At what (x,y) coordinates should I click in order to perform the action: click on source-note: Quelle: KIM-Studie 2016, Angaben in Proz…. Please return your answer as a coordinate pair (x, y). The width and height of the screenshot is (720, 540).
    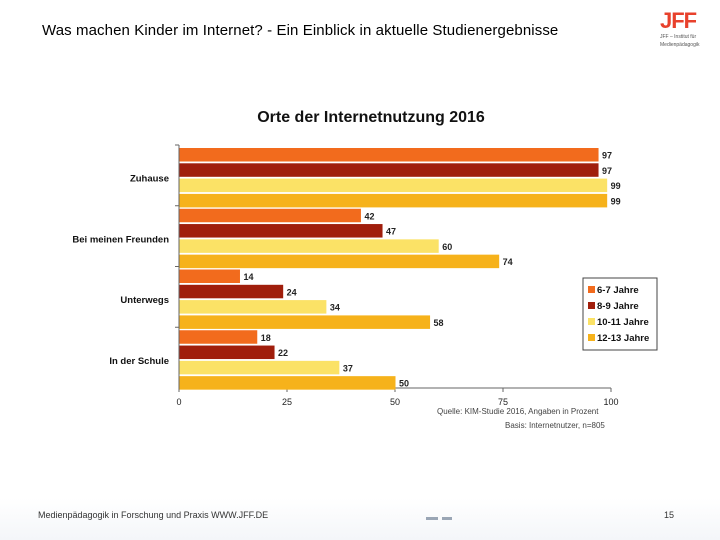
    Looking at the image, I should click on (518, 411).